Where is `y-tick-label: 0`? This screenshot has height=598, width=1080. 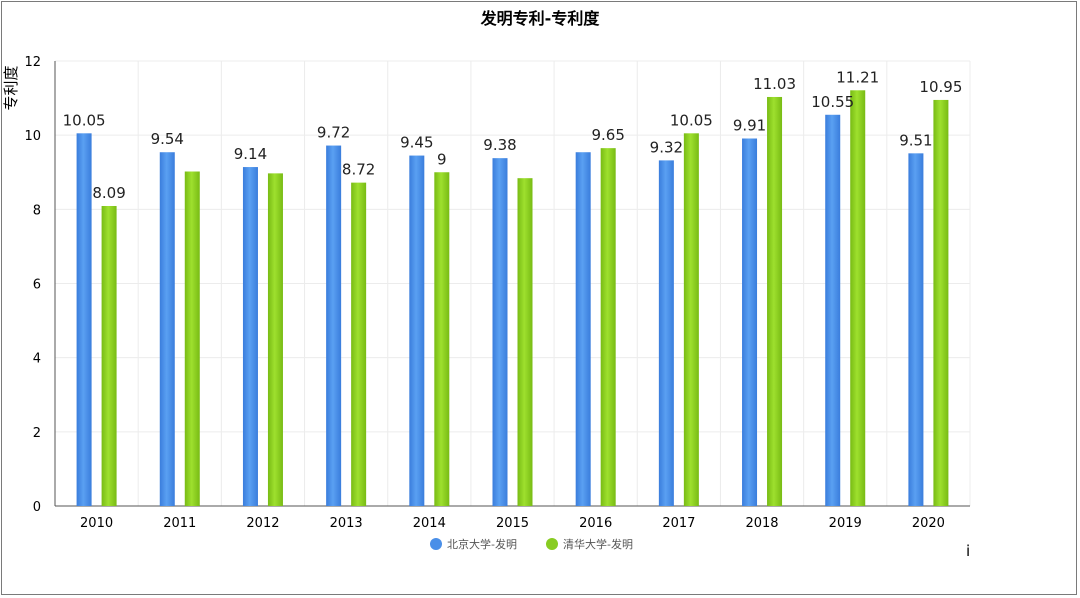
y-tick-label: 0 is located at coordinates (37, 507).